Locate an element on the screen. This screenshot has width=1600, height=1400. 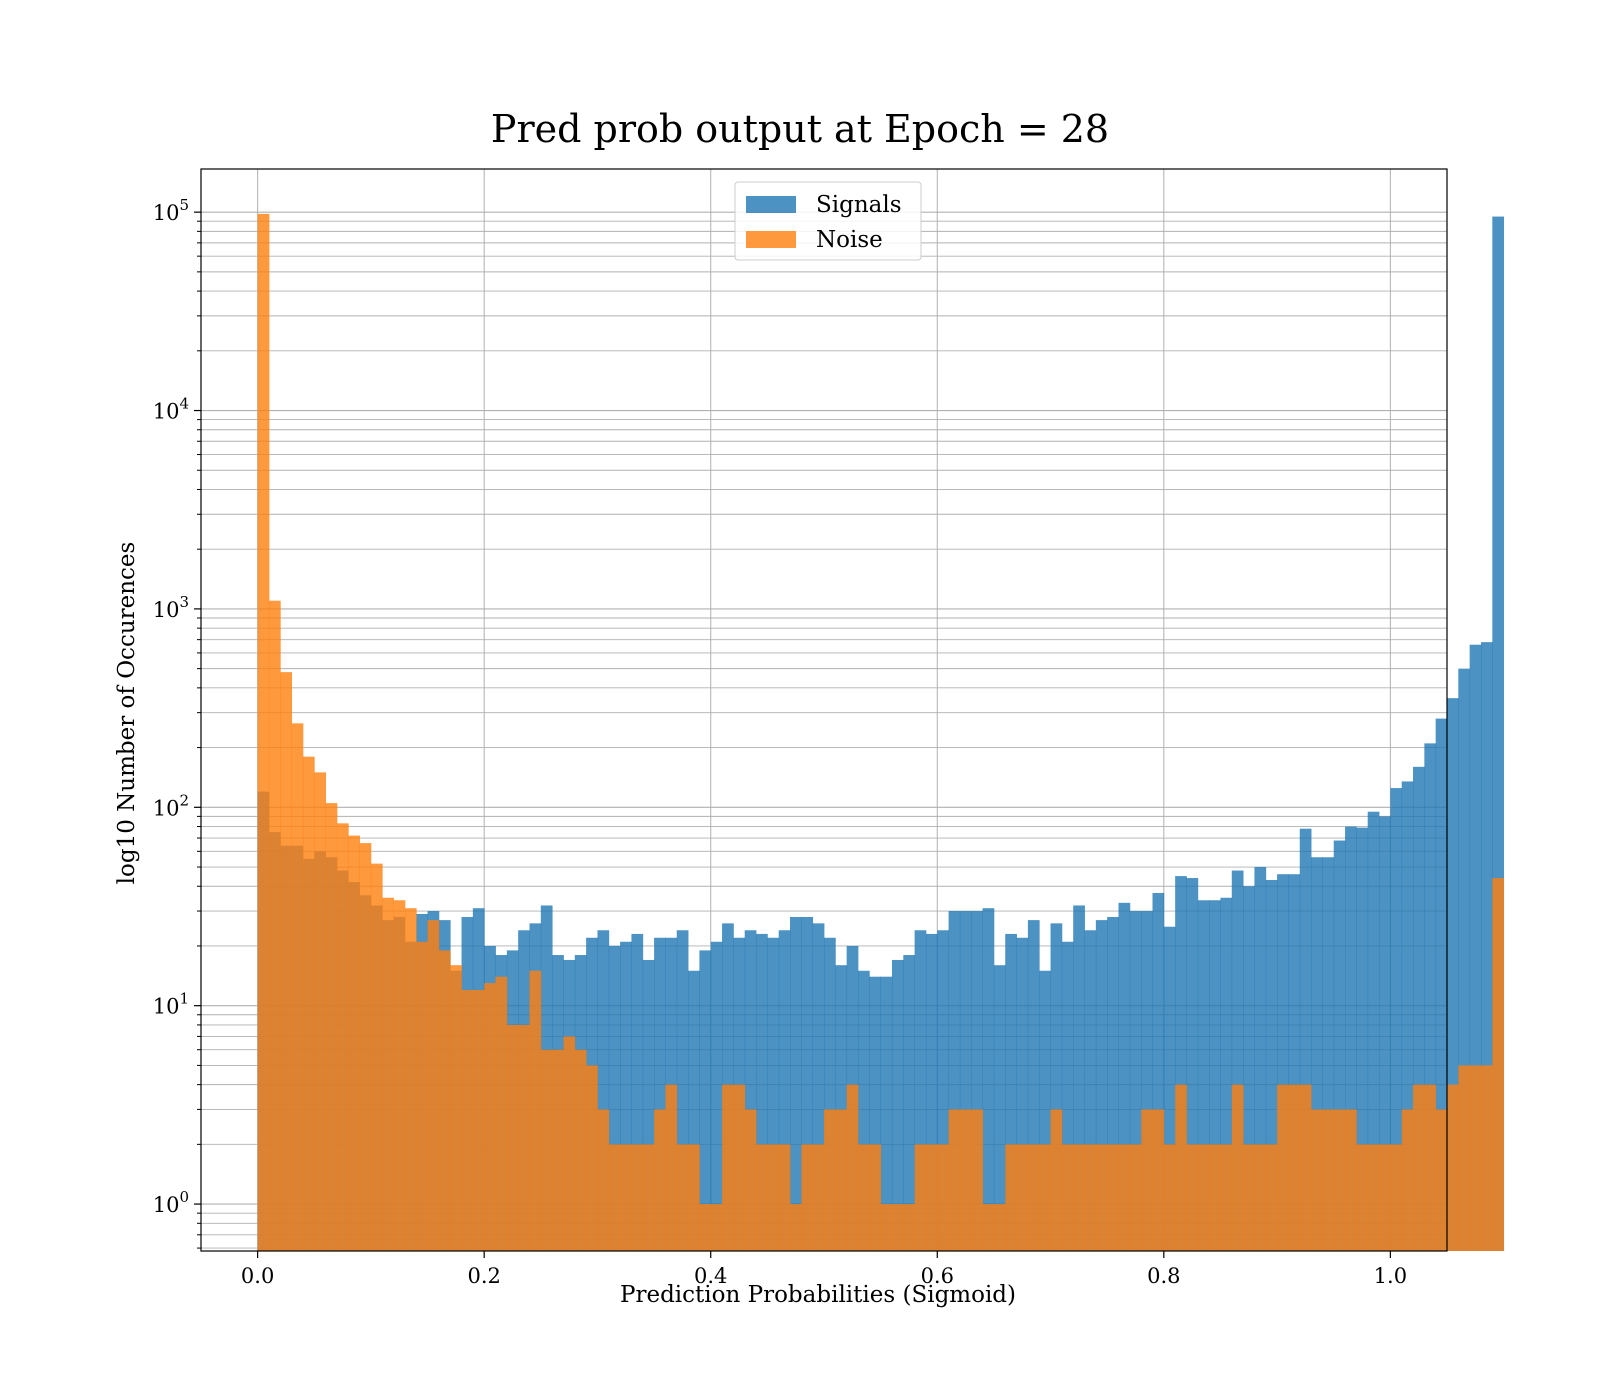
x-tick-label: 0.0 is located at coordinates (257, 1276).